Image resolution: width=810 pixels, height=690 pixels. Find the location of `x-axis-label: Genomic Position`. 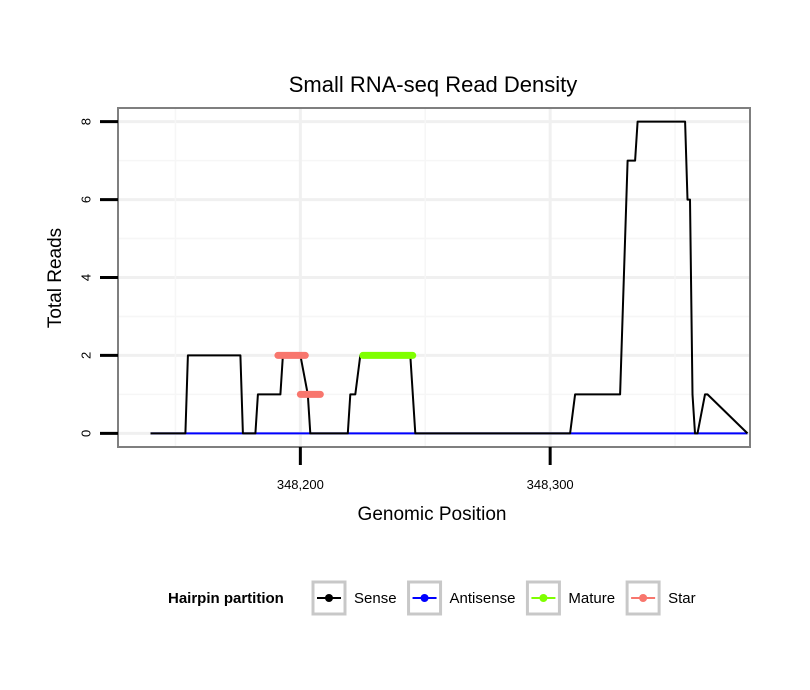

x-axis-label: Genomic Position is located at coordinates (432, 514).